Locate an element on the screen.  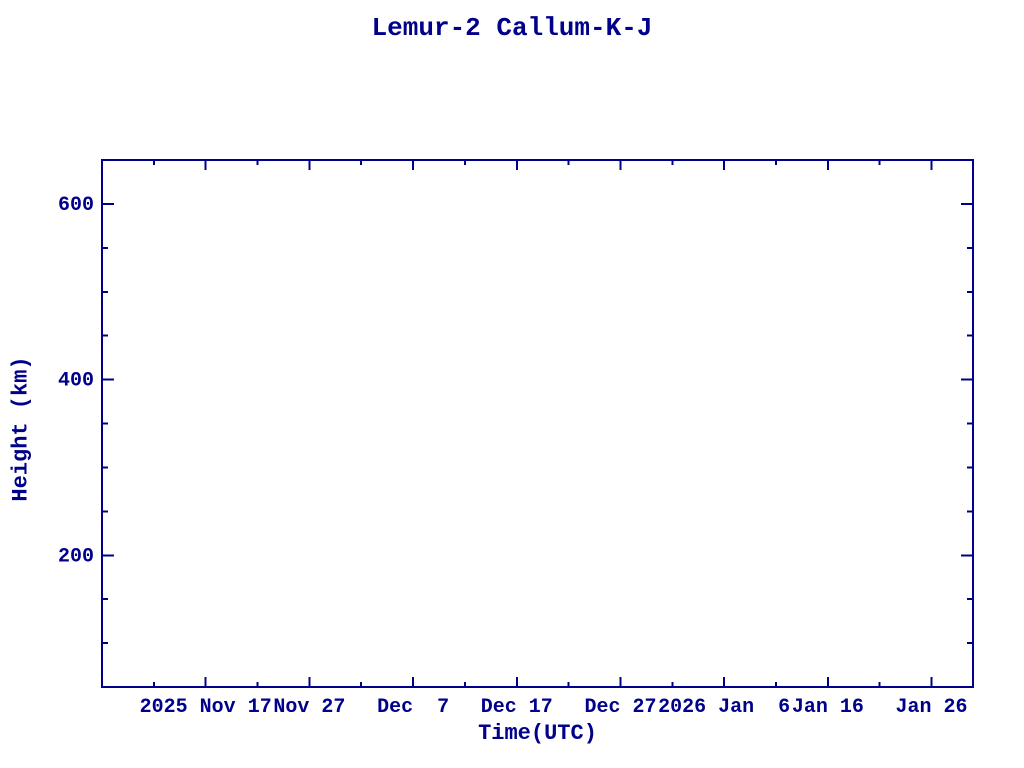
x-axis-label: Time(UTC) is located at coordinates (537, 733).